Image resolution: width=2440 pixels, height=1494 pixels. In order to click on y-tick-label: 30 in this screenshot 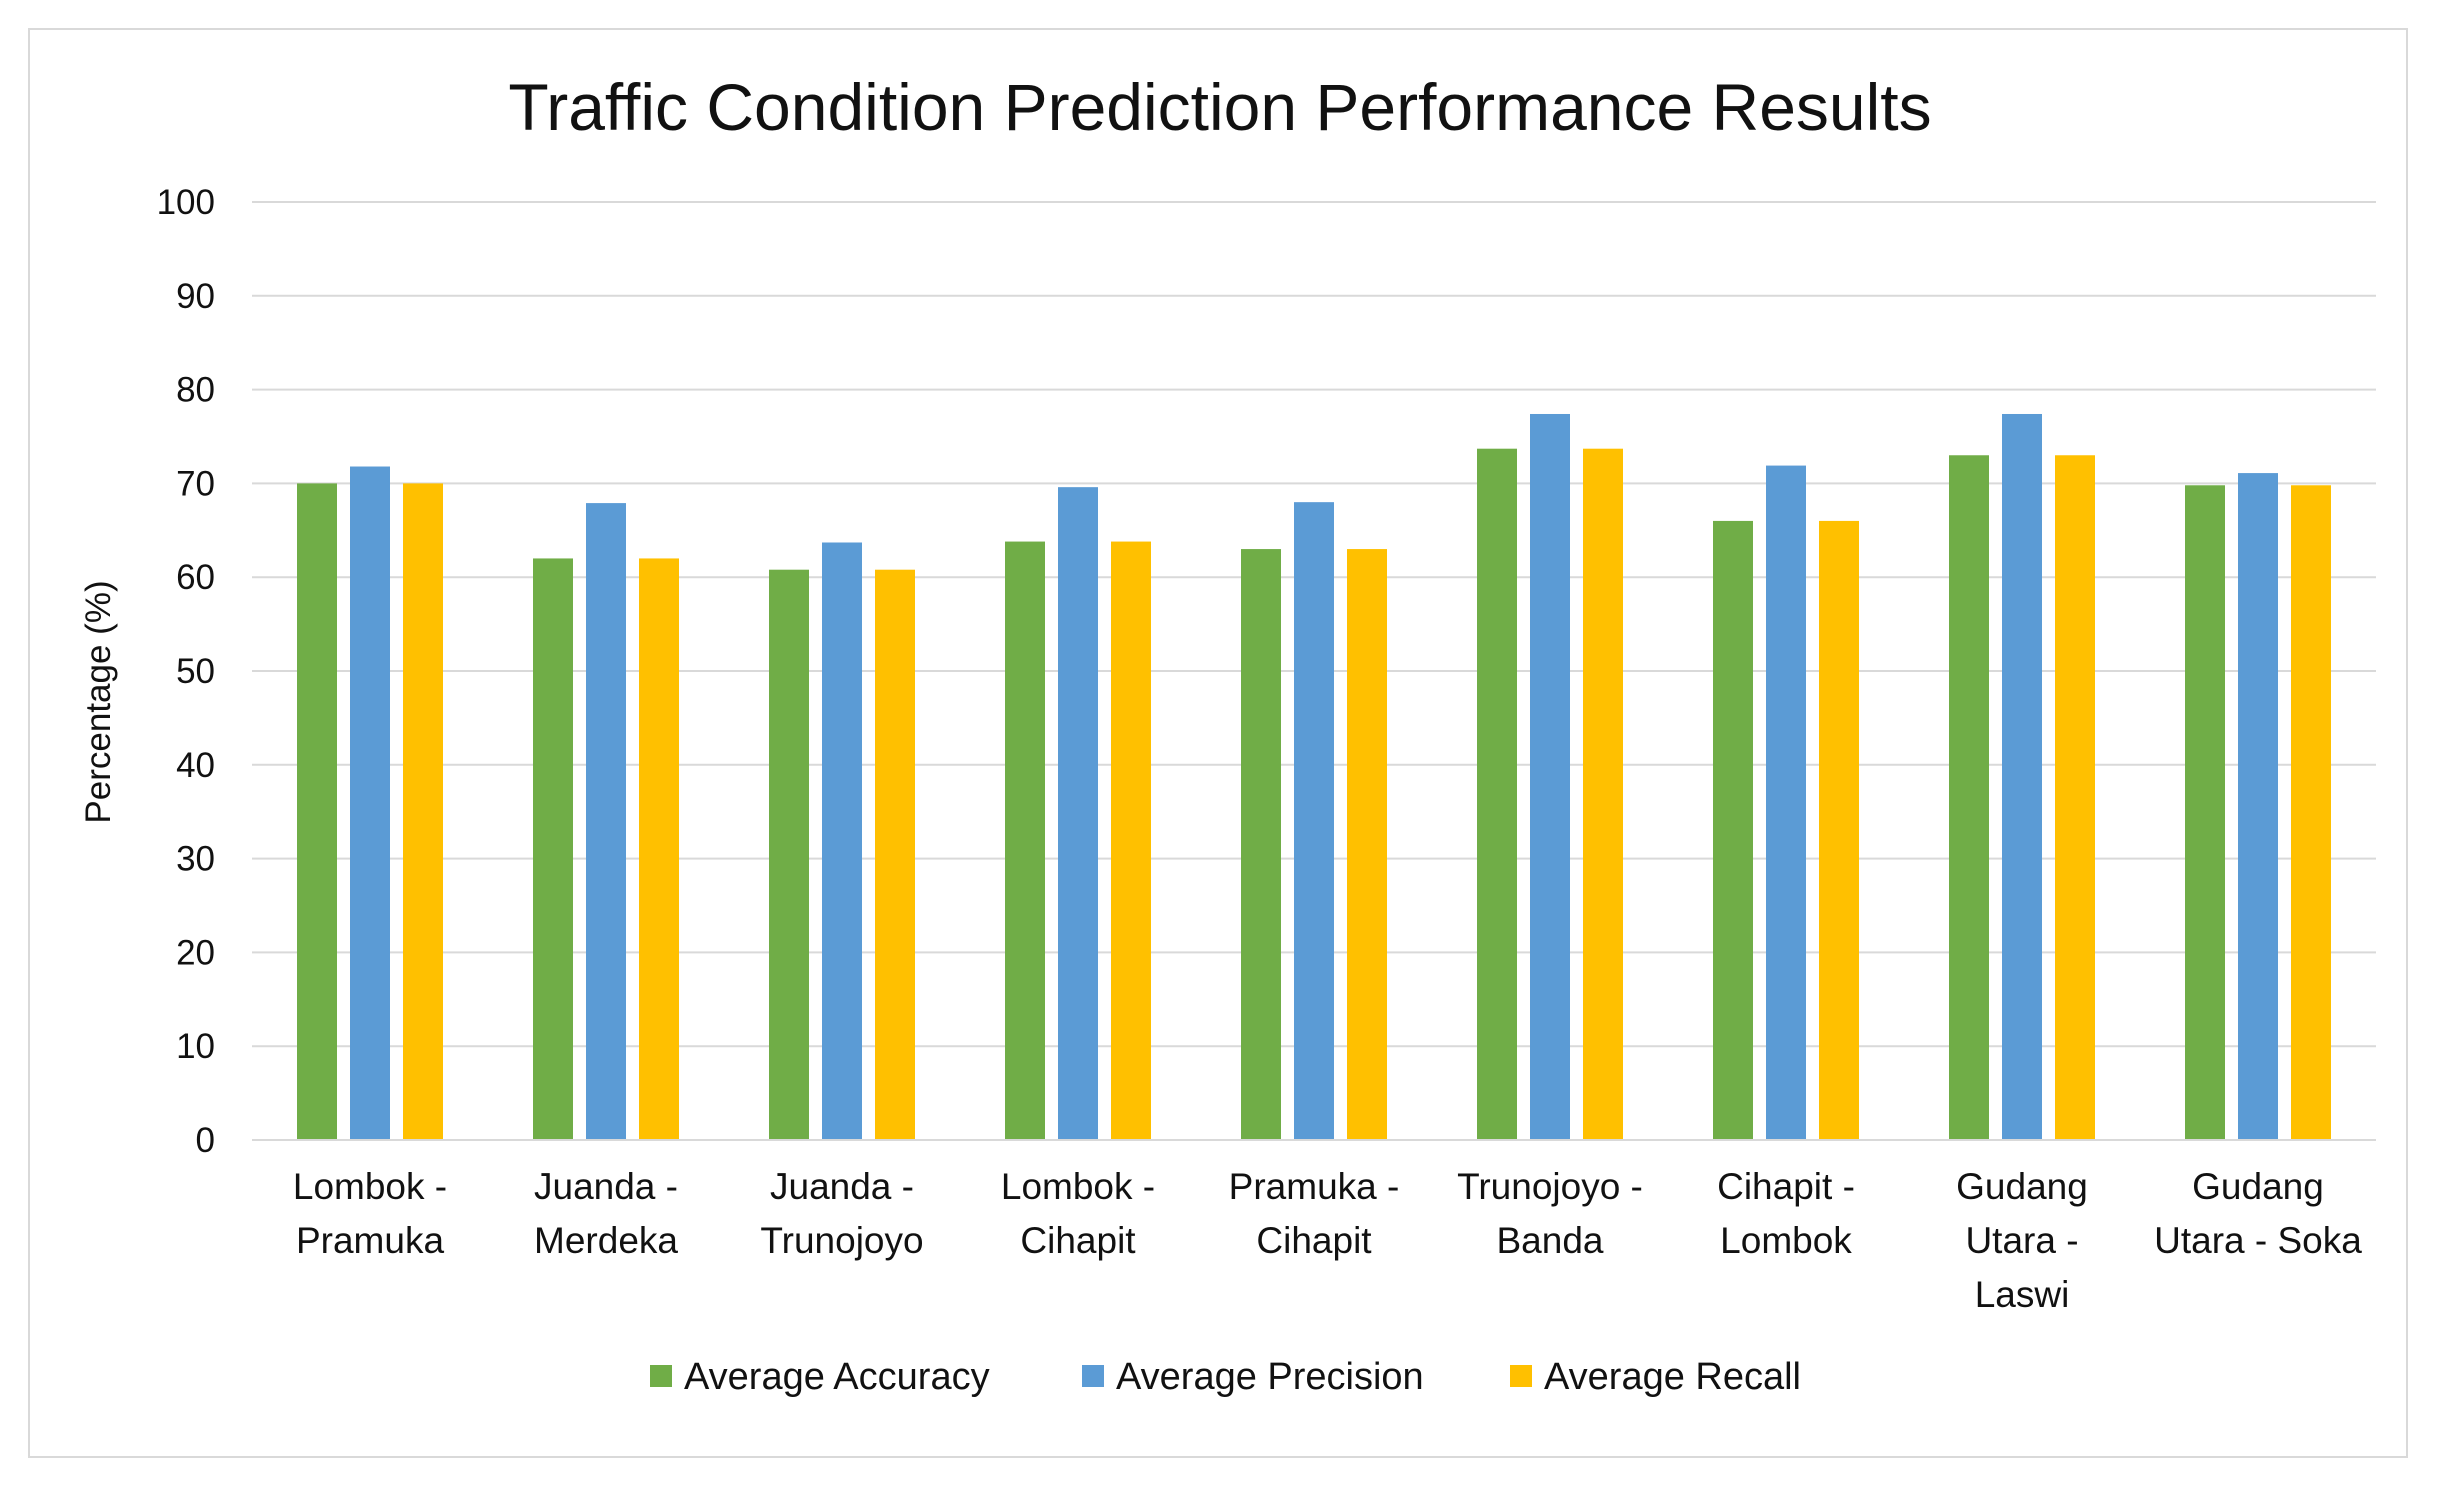, I will do `click(195, 859)`.